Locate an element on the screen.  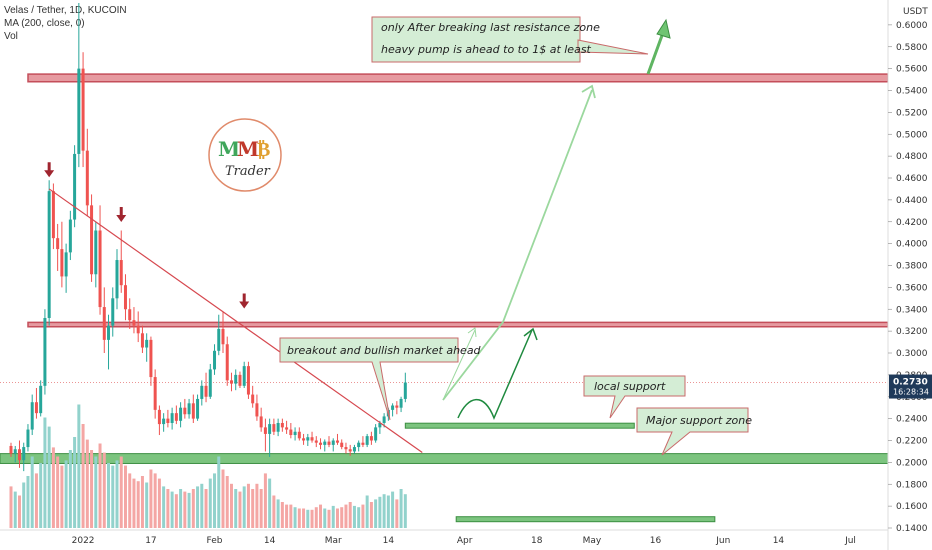
x-tick-label-11: 14 is located at coordinates (779, 541).